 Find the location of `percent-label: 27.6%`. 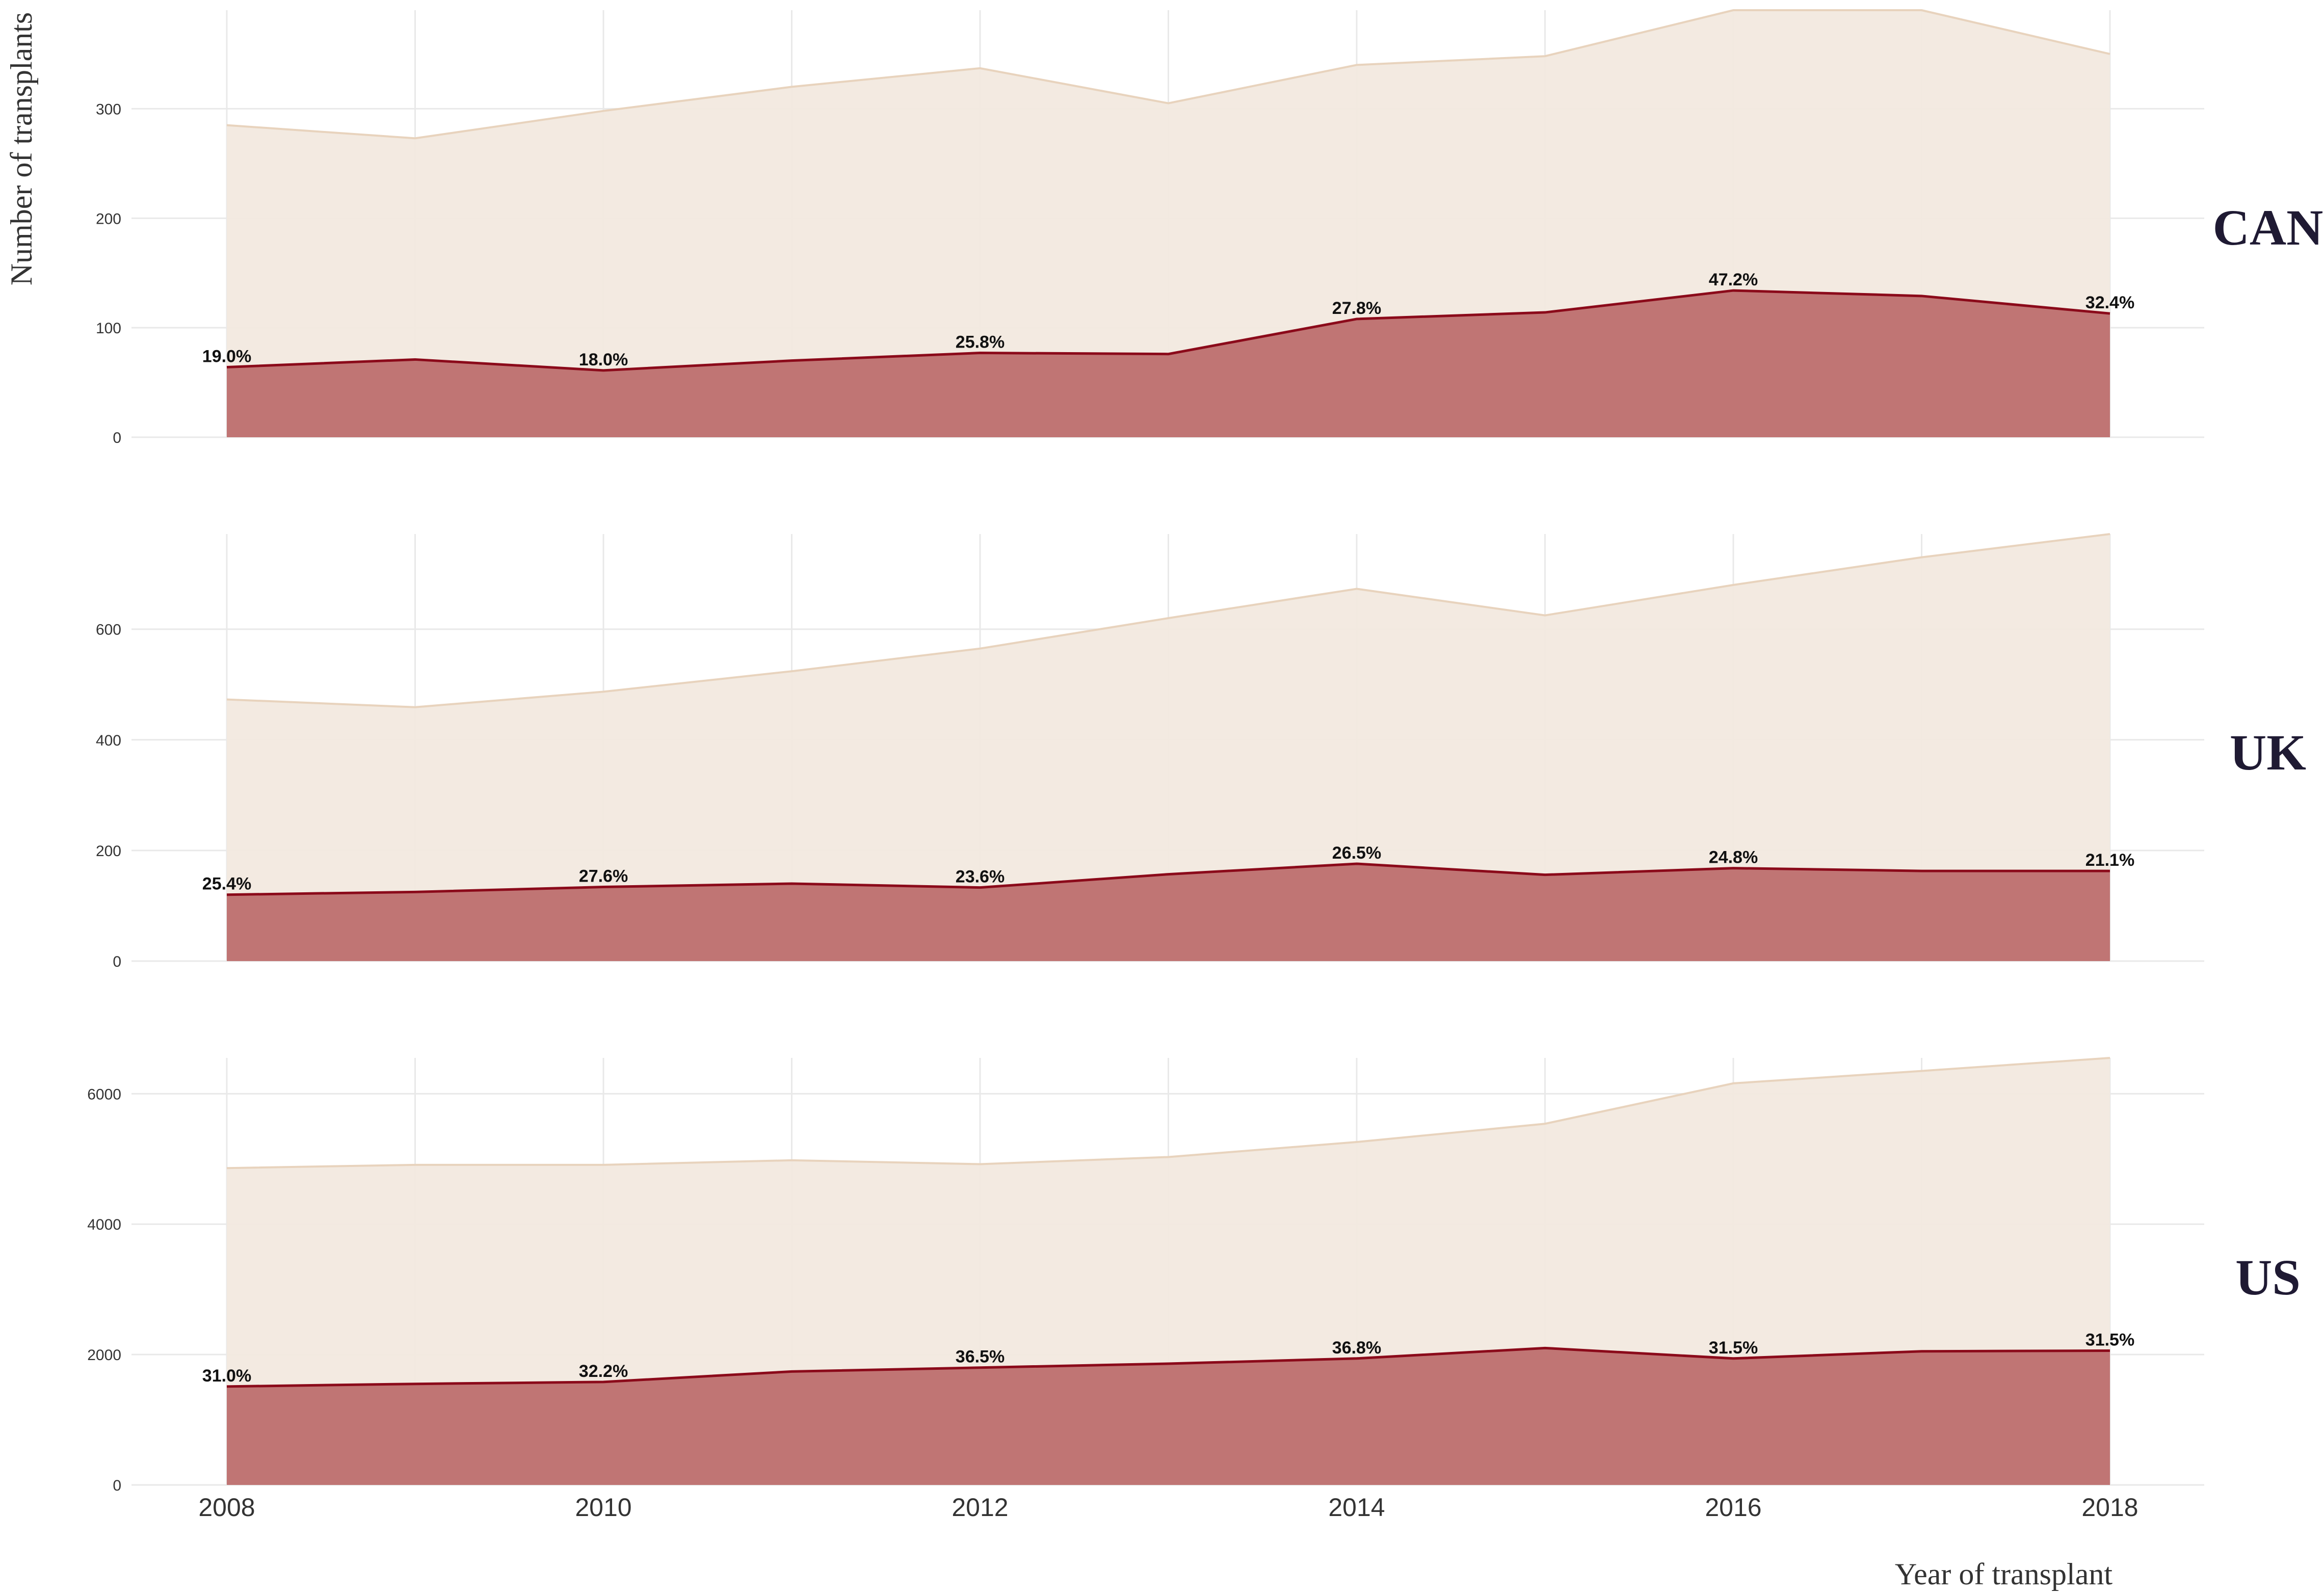

percent-label: 27.6% is located at coordinates (603, 876).